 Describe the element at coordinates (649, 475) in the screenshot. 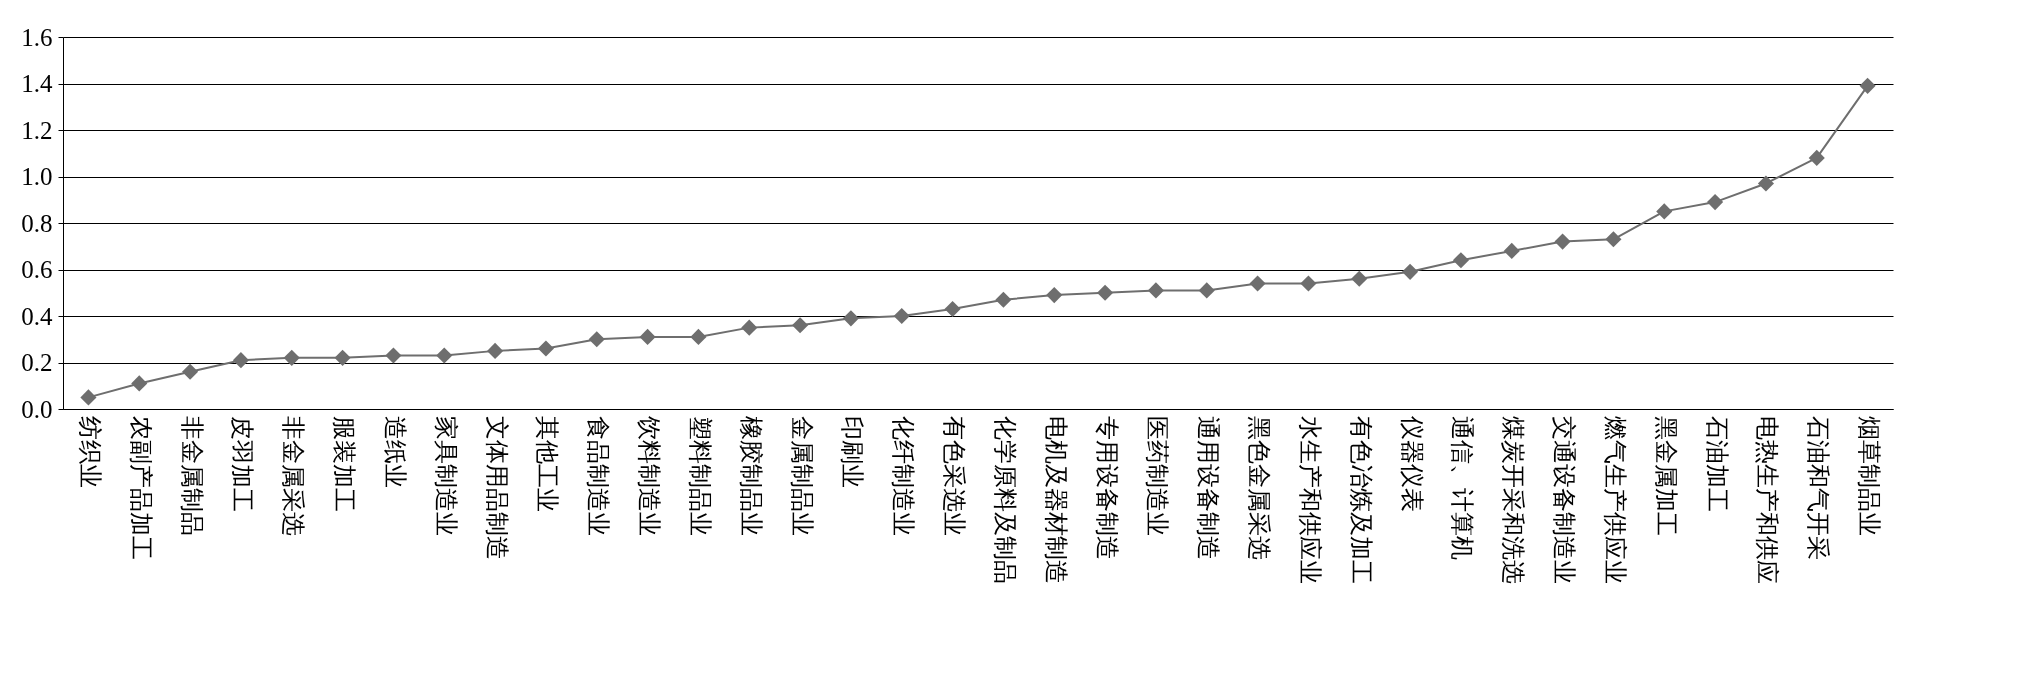

I see `x-tick-label: 饮料制造业` at that location.